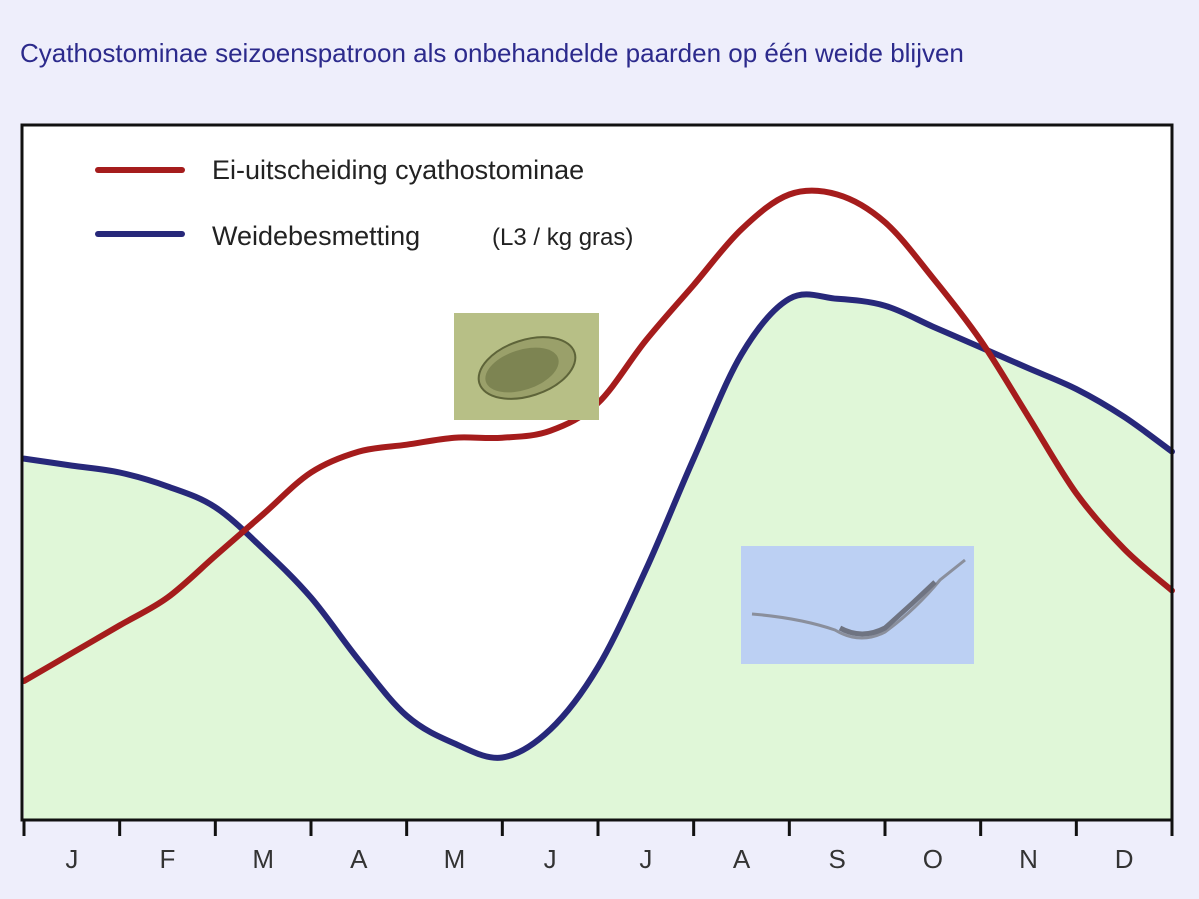 The width and height of the screenshot is (1199, 899). What do you see at coordinates (836, 859) in the screenshot?
I see `x-tick-label: S` at bounding box center [836, 859].